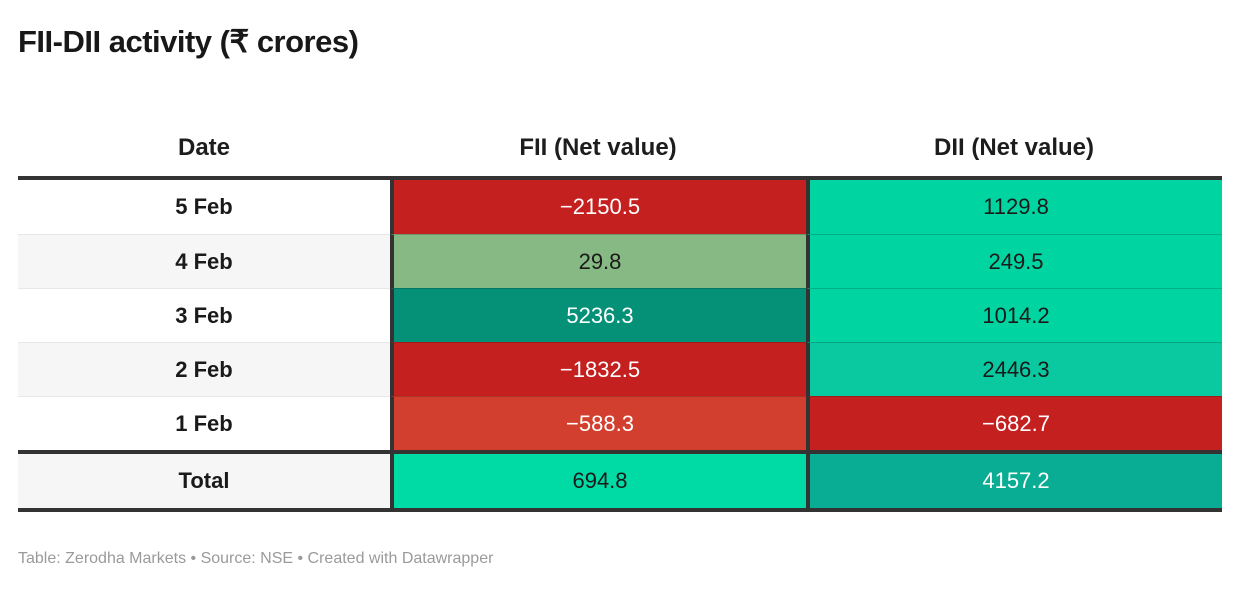  What do you see at coordinates (598, 261) in the screenshot?
I see `fii-value-cell: 29.8` at bounding box center [598, 261].